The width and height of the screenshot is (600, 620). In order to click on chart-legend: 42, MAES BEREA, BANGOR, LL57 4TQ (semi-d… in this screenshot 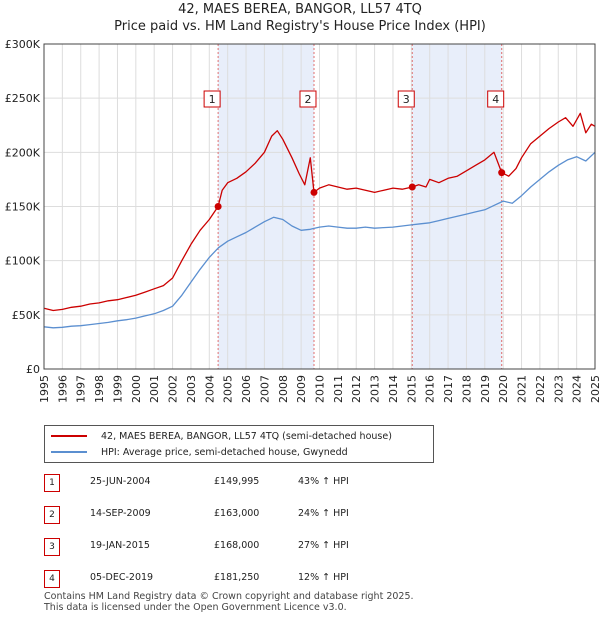, I will do `click(239, 444)`.